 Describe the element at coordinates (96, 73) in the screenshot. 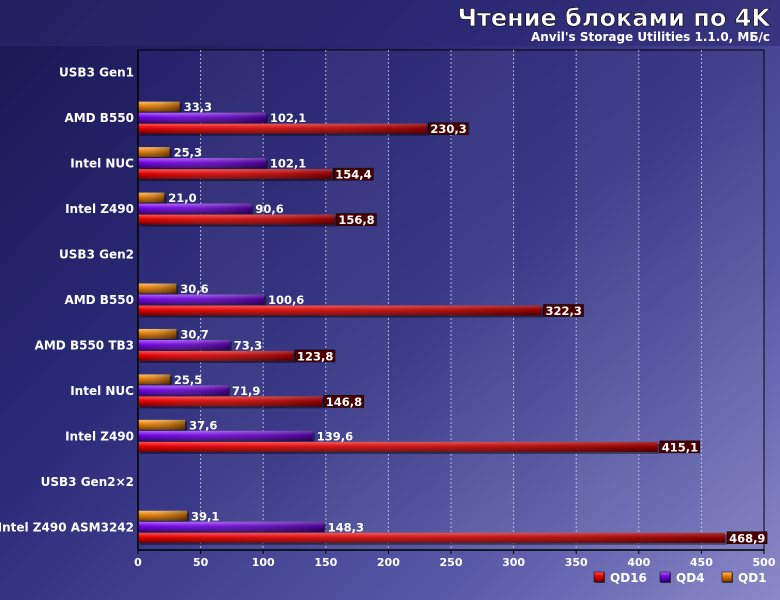

I see `category-label: USB3 Gen1` at that location.